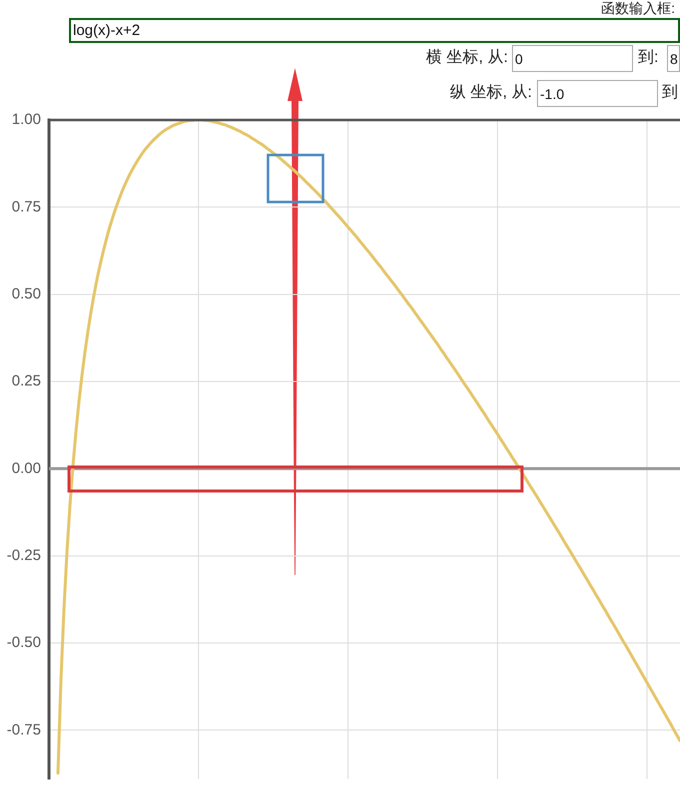 The height and width of the screenshot is (796, 680). I want to click on text: 到:, so click(648, 58).